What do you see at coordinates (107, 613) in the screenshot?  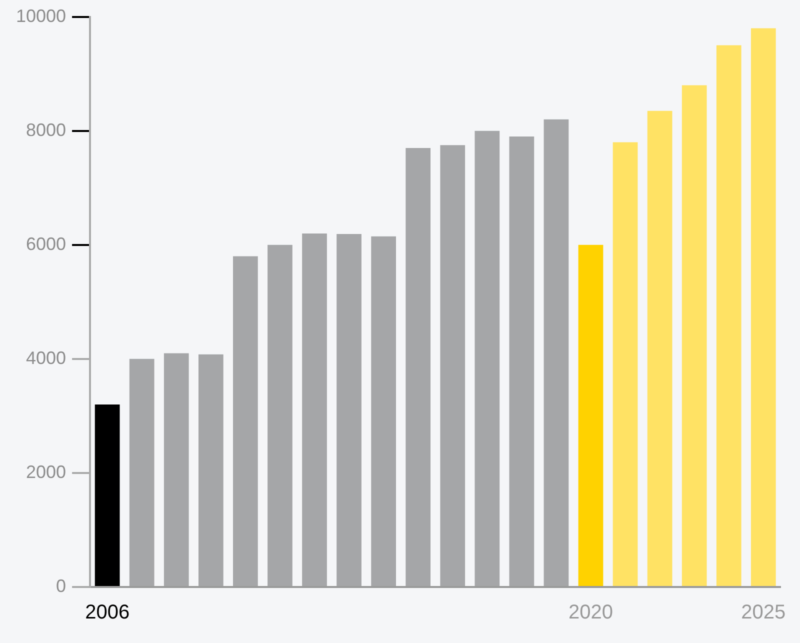 I see `x-tick-label: 2006` at bounding box center [107, 613].